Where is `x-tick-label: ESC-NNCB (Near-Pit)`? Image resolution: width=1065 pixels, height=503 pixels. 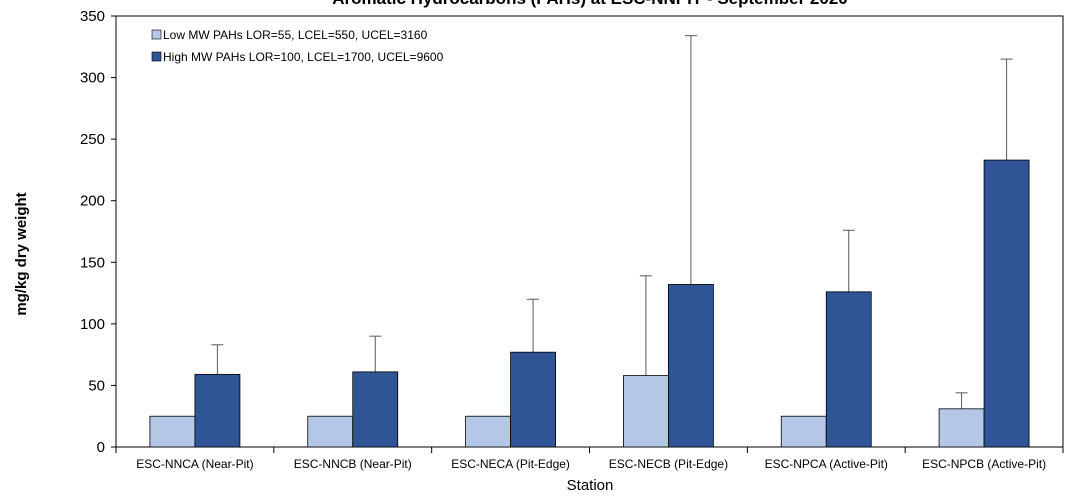 x-tick-label: ESC-NNCB (Near-Pit) is located at coordinates (353, 464).